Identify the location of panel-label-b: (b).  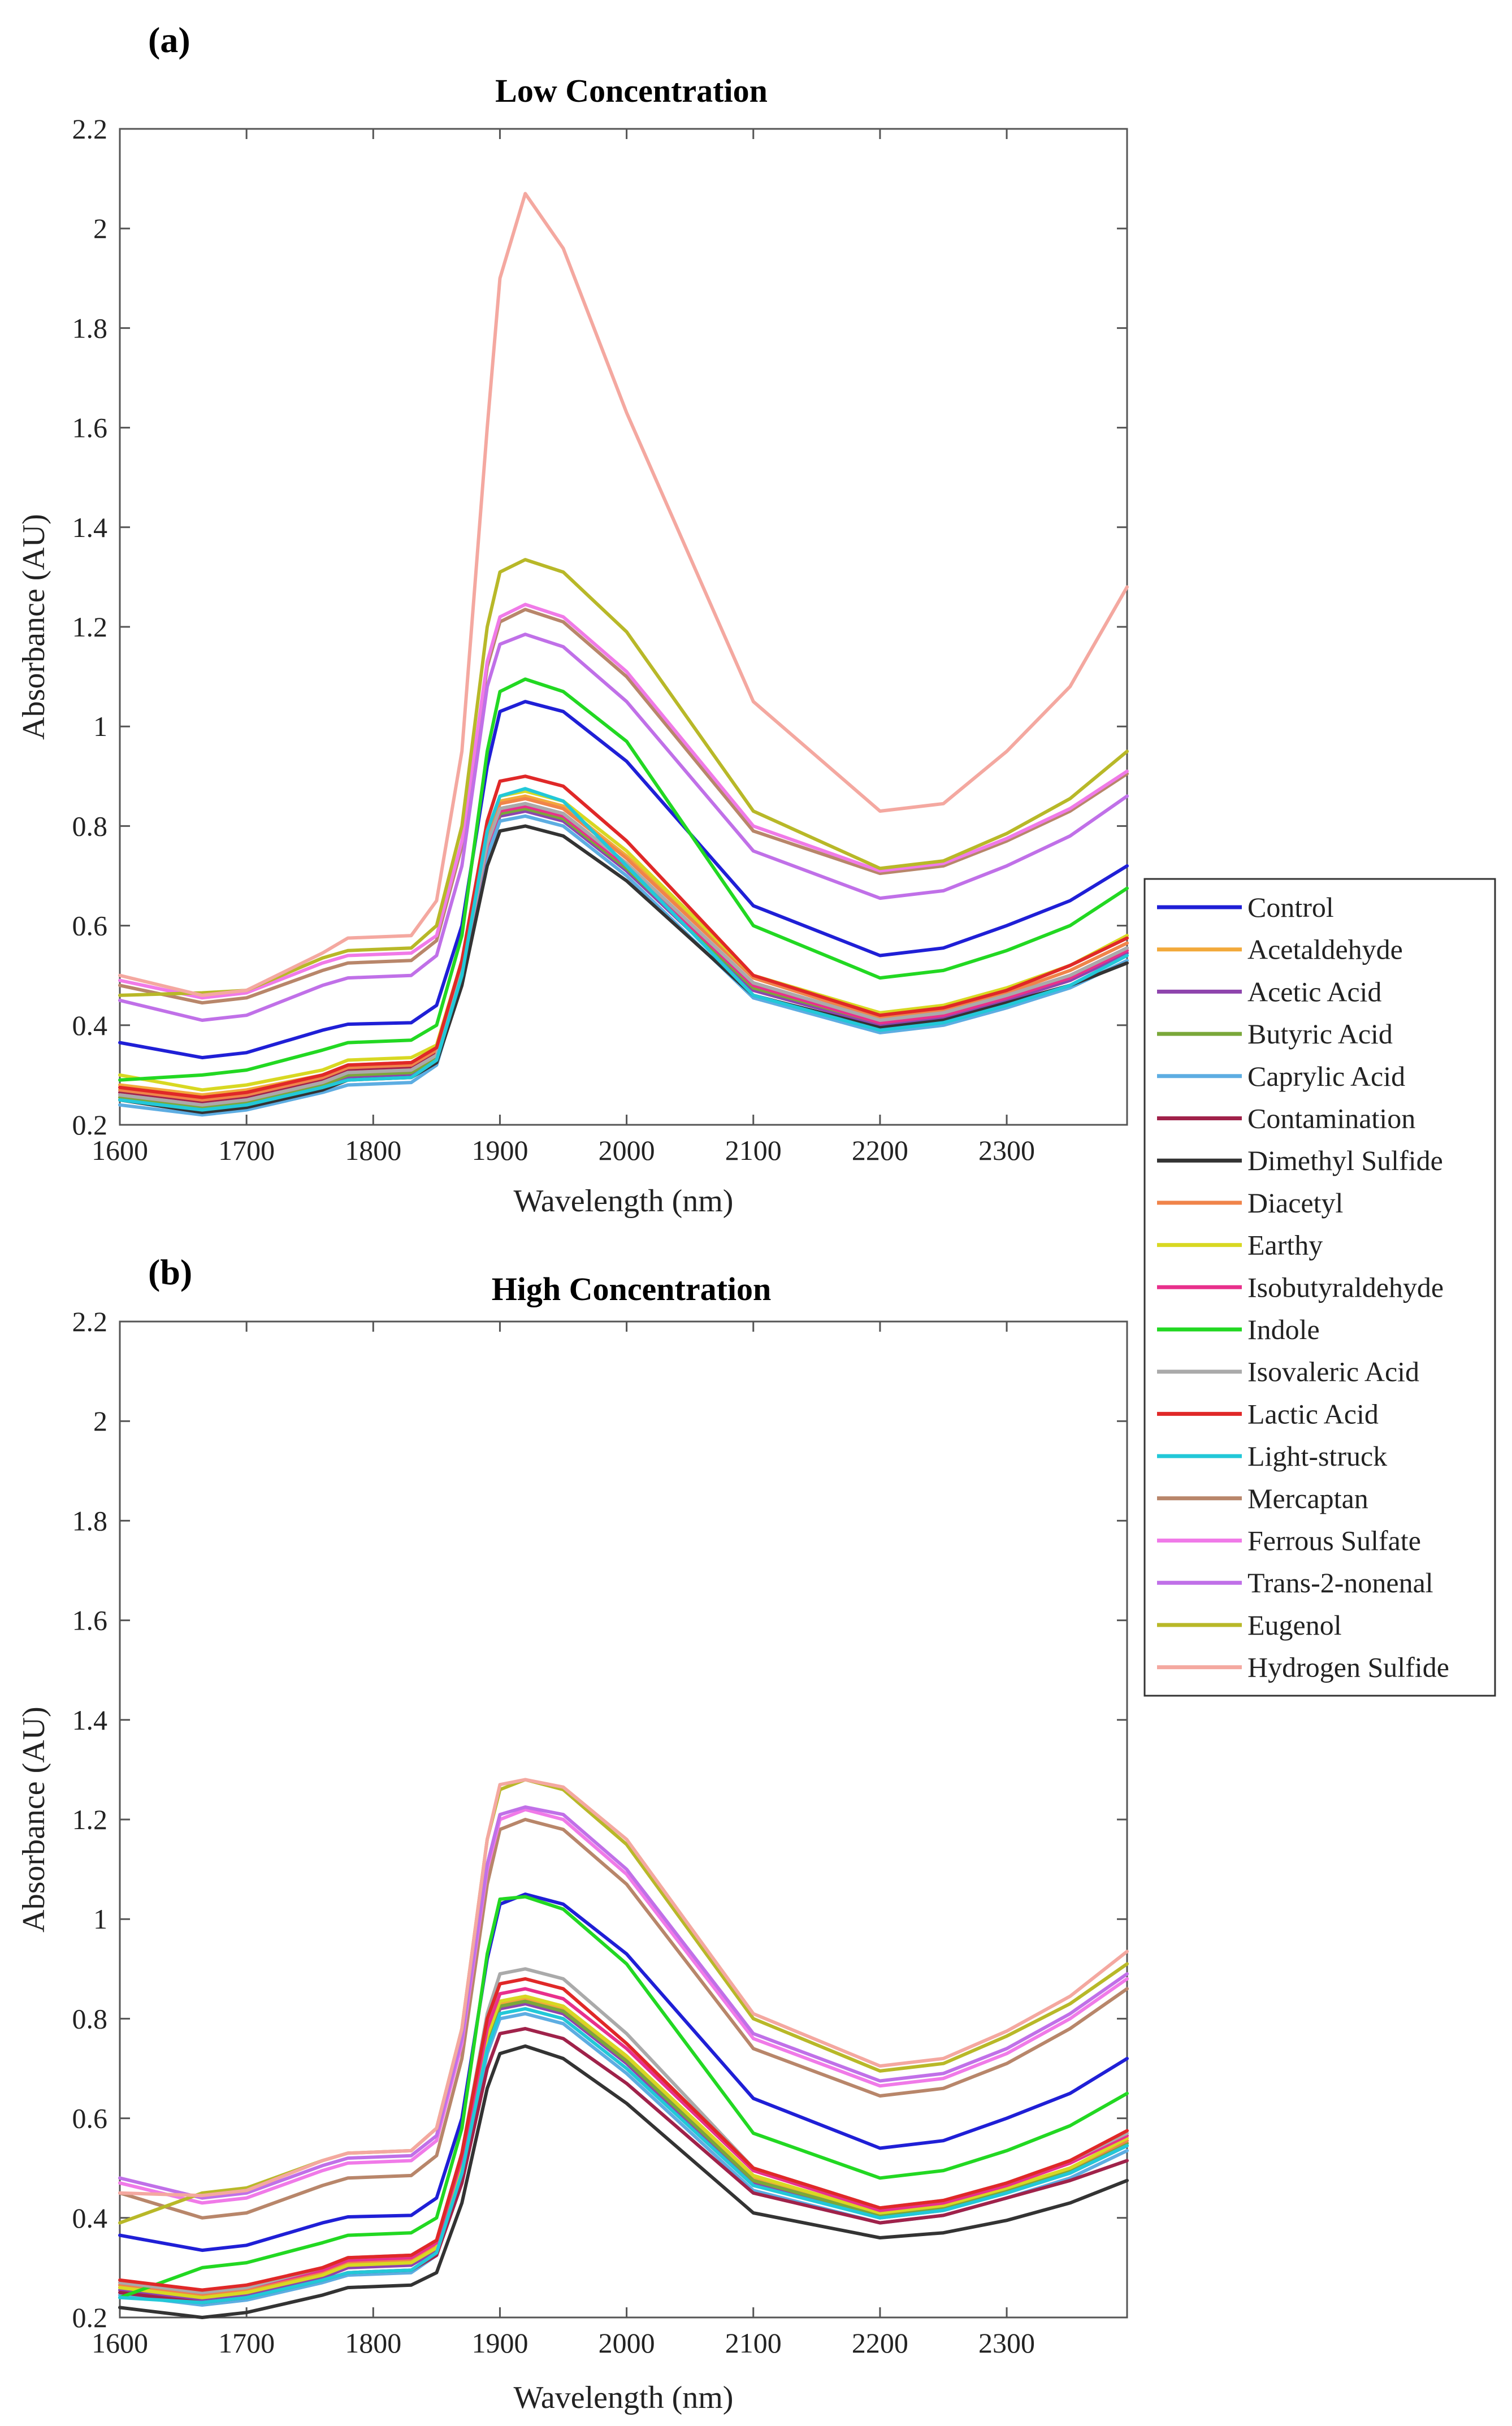
(170, 1272).